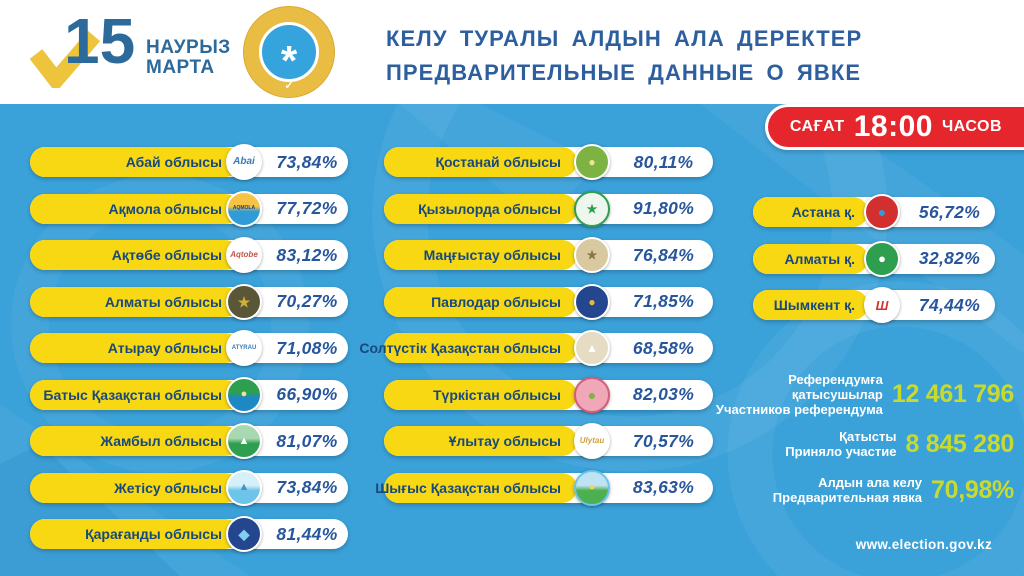 The width and height of the screenshot is (1024, 576). Describe the element at coordinates (949, 211) in the screenshot. I see `region-percent: 56,72%` at that location.